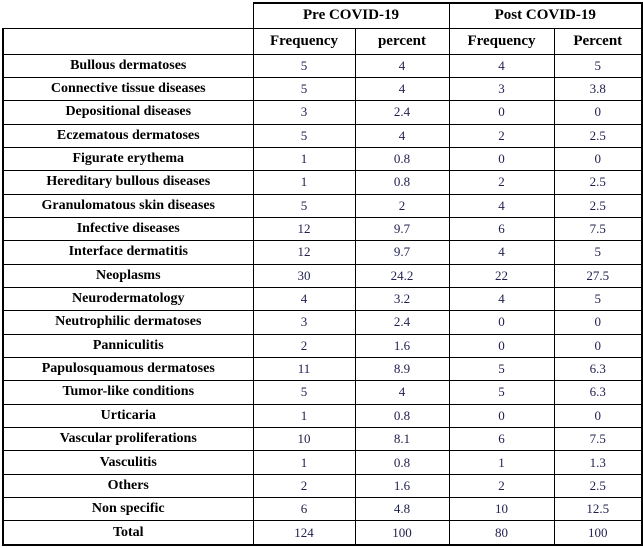 The width and height of the screenshot is (643, 548). What do you see at coordinates (128, 135) in the screenshot?
I see `row-label-cell: Eczematous dermatoses` at bounding box center [128, 135].